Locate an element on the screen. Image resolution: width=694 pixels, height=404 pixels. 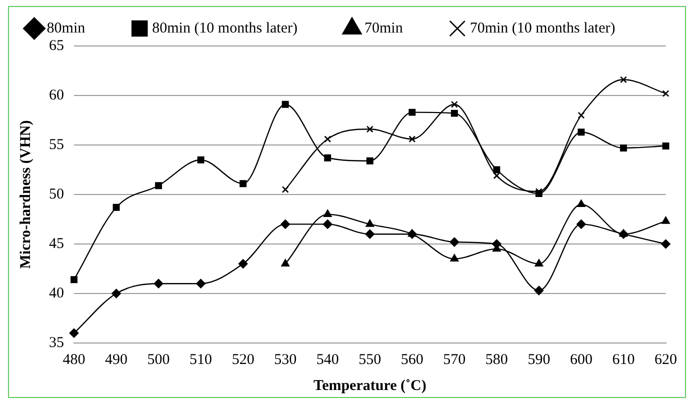
y-tick-label: 50 is located at coordinates (56, 194).